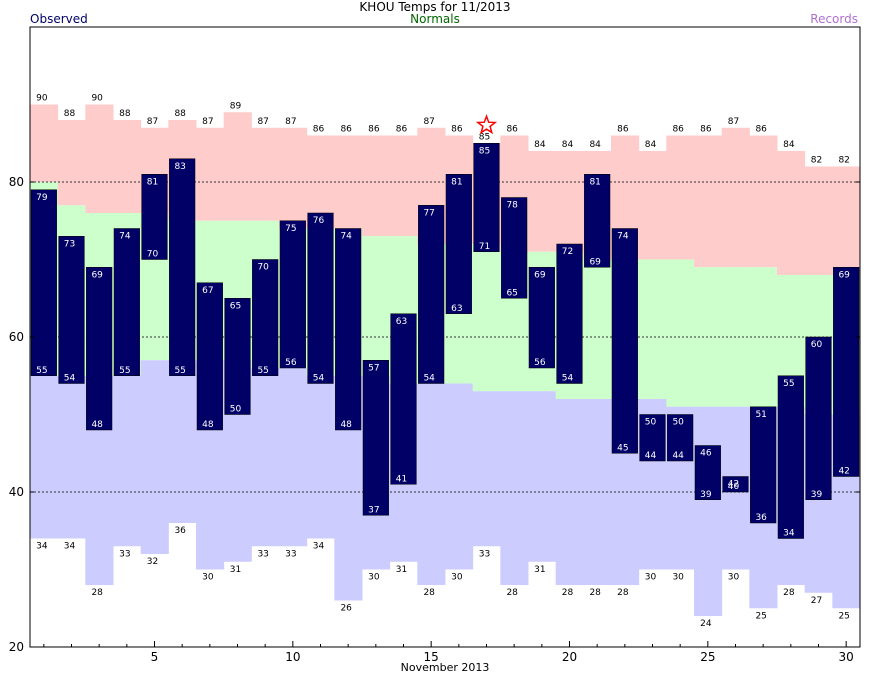  I want to click on record-high-label: 85, so click(484, 137).